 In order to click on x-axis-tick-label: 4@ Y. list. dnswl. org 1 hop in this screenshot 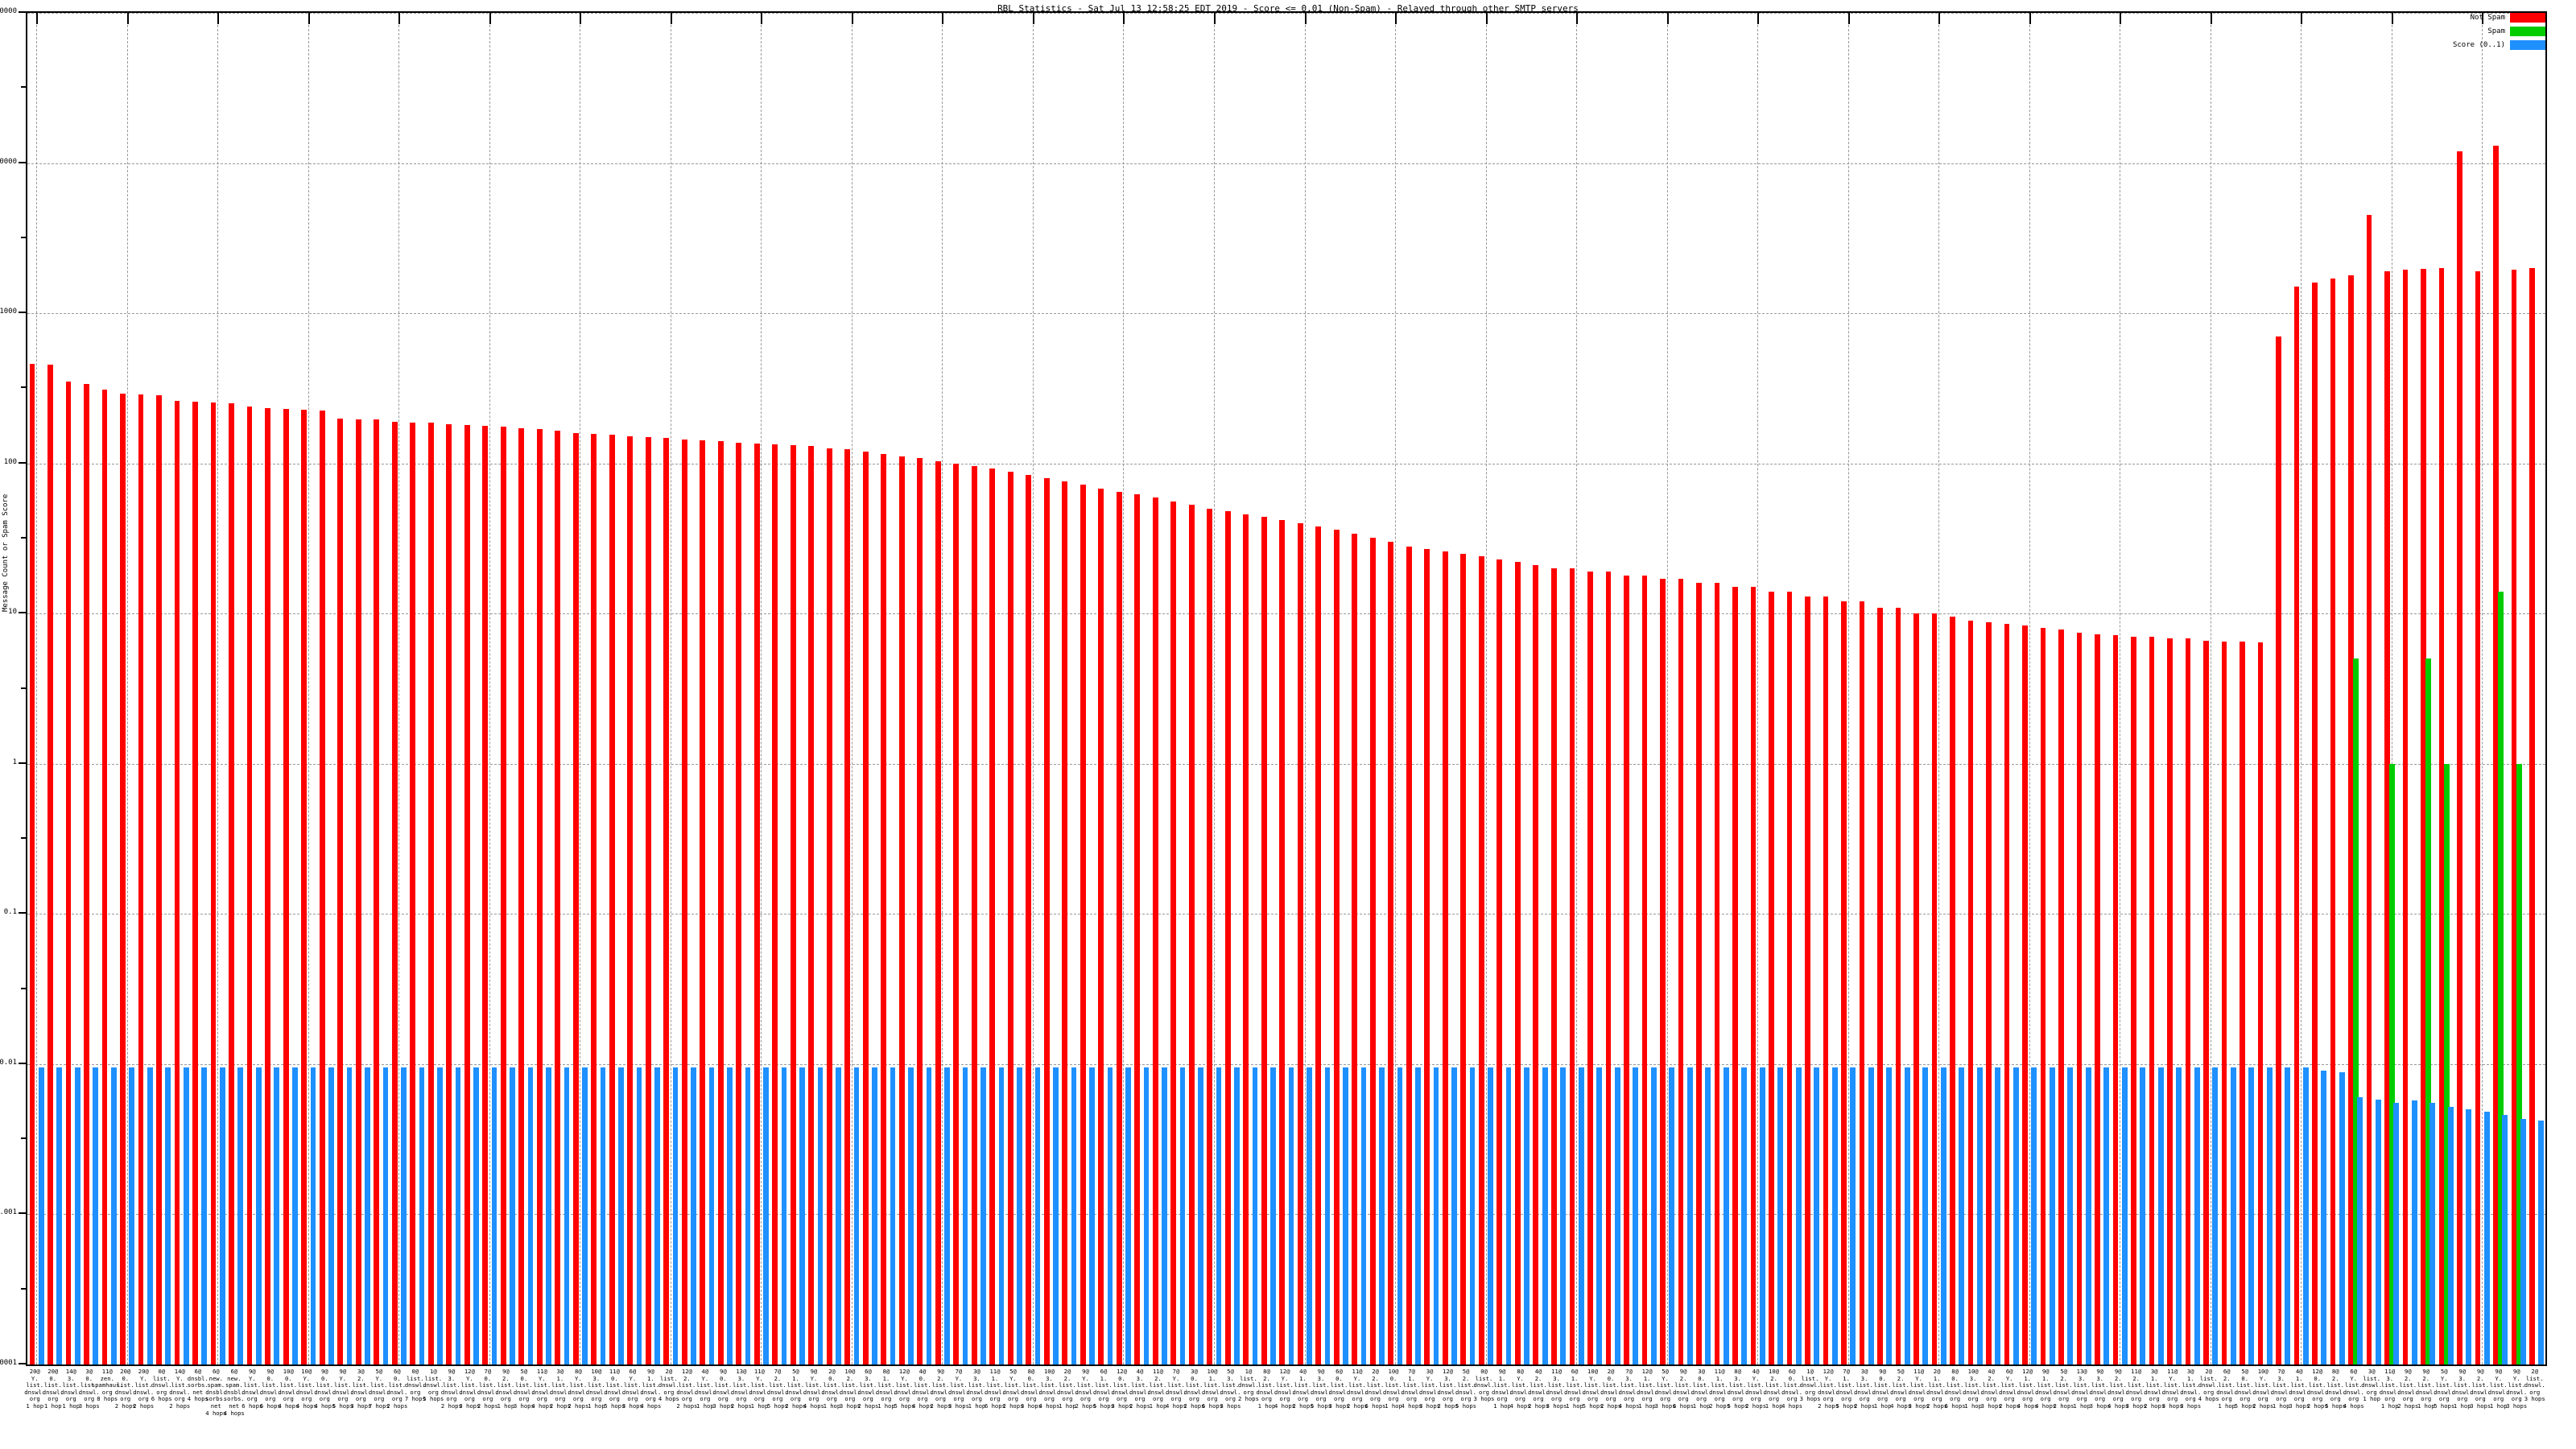, I will do `click(705, 1389)`.